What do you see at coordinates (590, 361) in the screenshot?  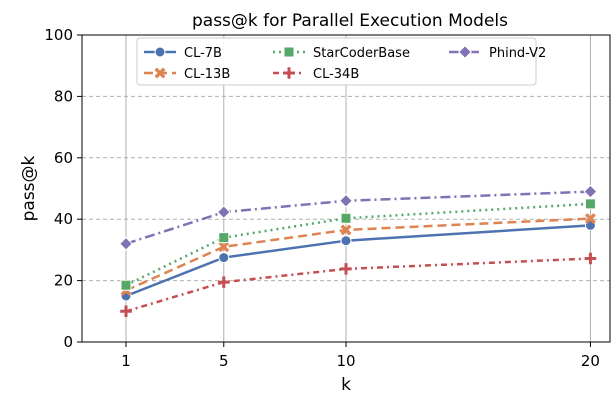 I see `x-tick-label: 20` at bounding box center [590, 361].